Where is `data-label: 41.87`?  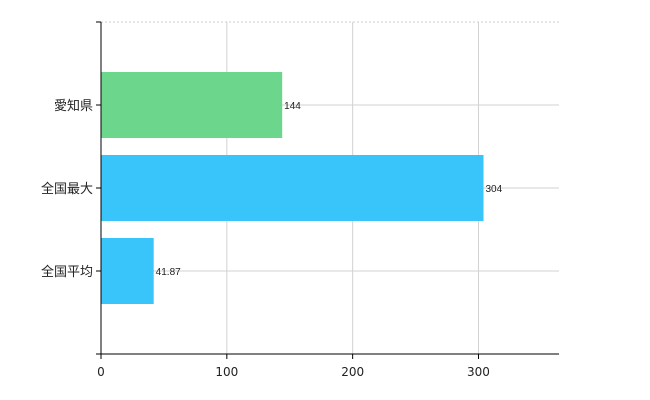
data-label: 41.87 is located at coordinates (168, 272).